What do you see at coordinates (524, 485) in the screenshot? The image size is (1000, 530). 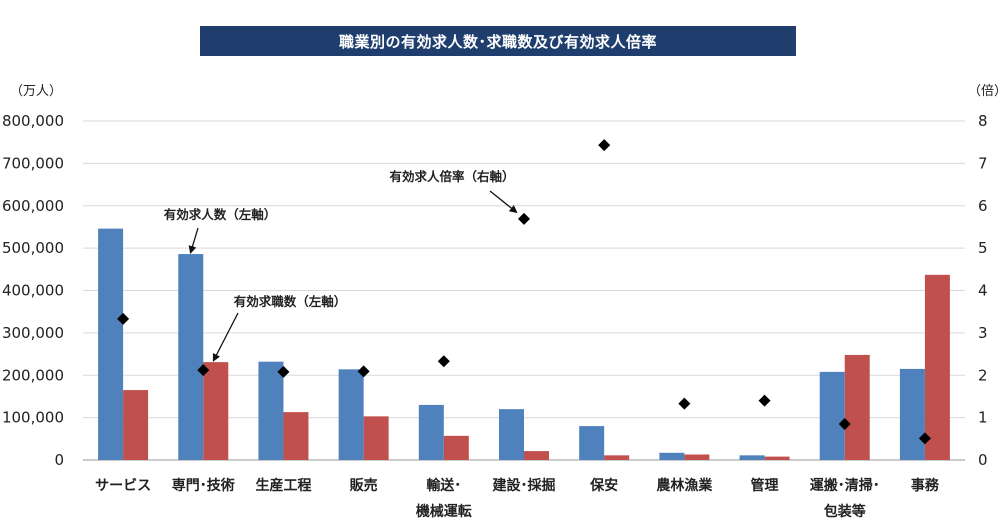 I see `x-category-label: 建設･採掘` at bounding box center [524, 485].